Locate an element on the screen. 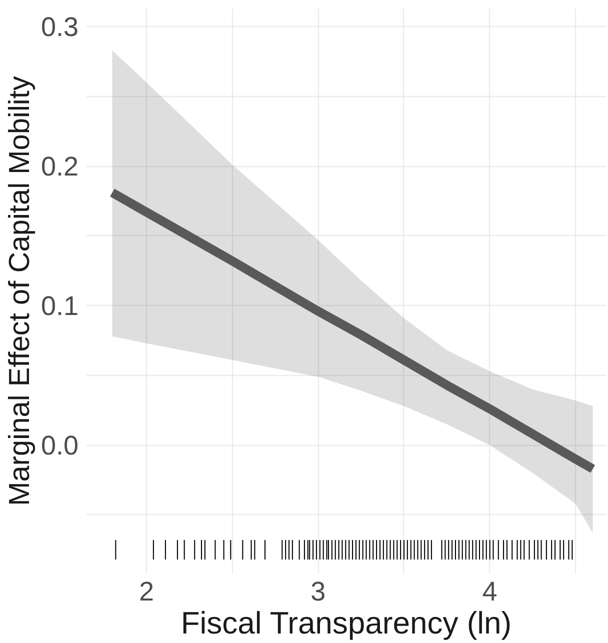  x-tick-label: 3 is located at coordinates (318, 591).